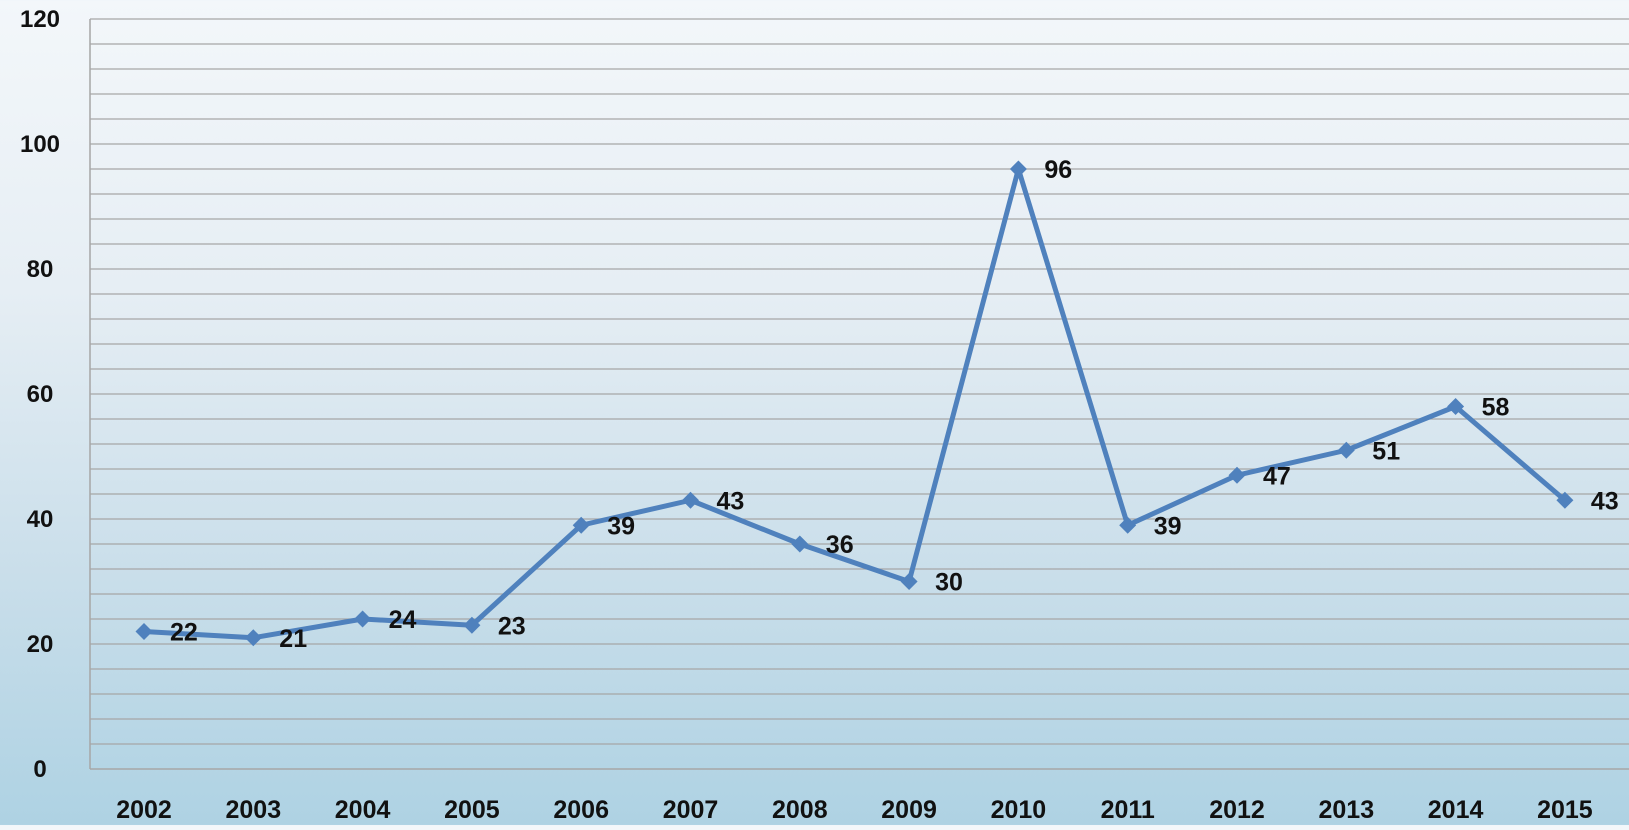 The image size is (1629, 830). What do you see at coordinates (184, 633) in the screenshot?
I see `data-label: 22` at bounding box center [184, 633].